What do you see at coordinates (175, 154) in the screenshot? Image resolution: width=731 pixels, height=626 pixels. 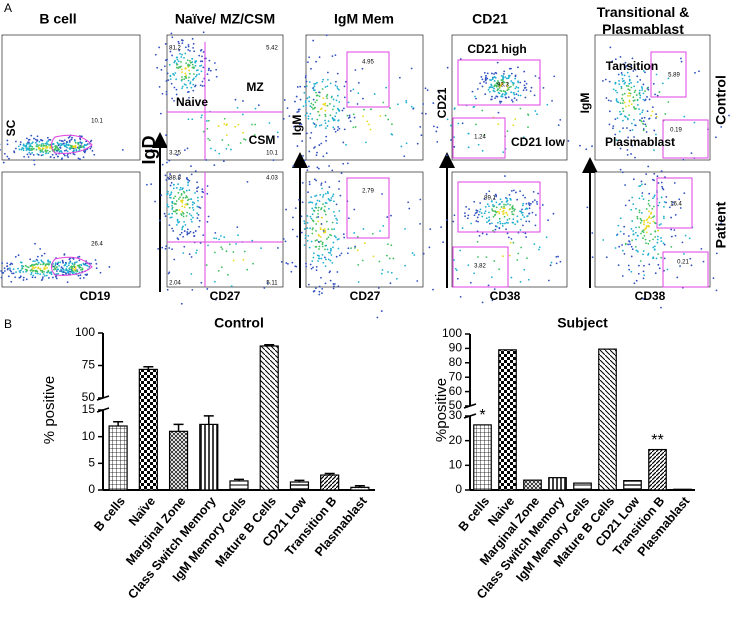 I see `gate-value: 3.25` at bounding box center [175, 154].